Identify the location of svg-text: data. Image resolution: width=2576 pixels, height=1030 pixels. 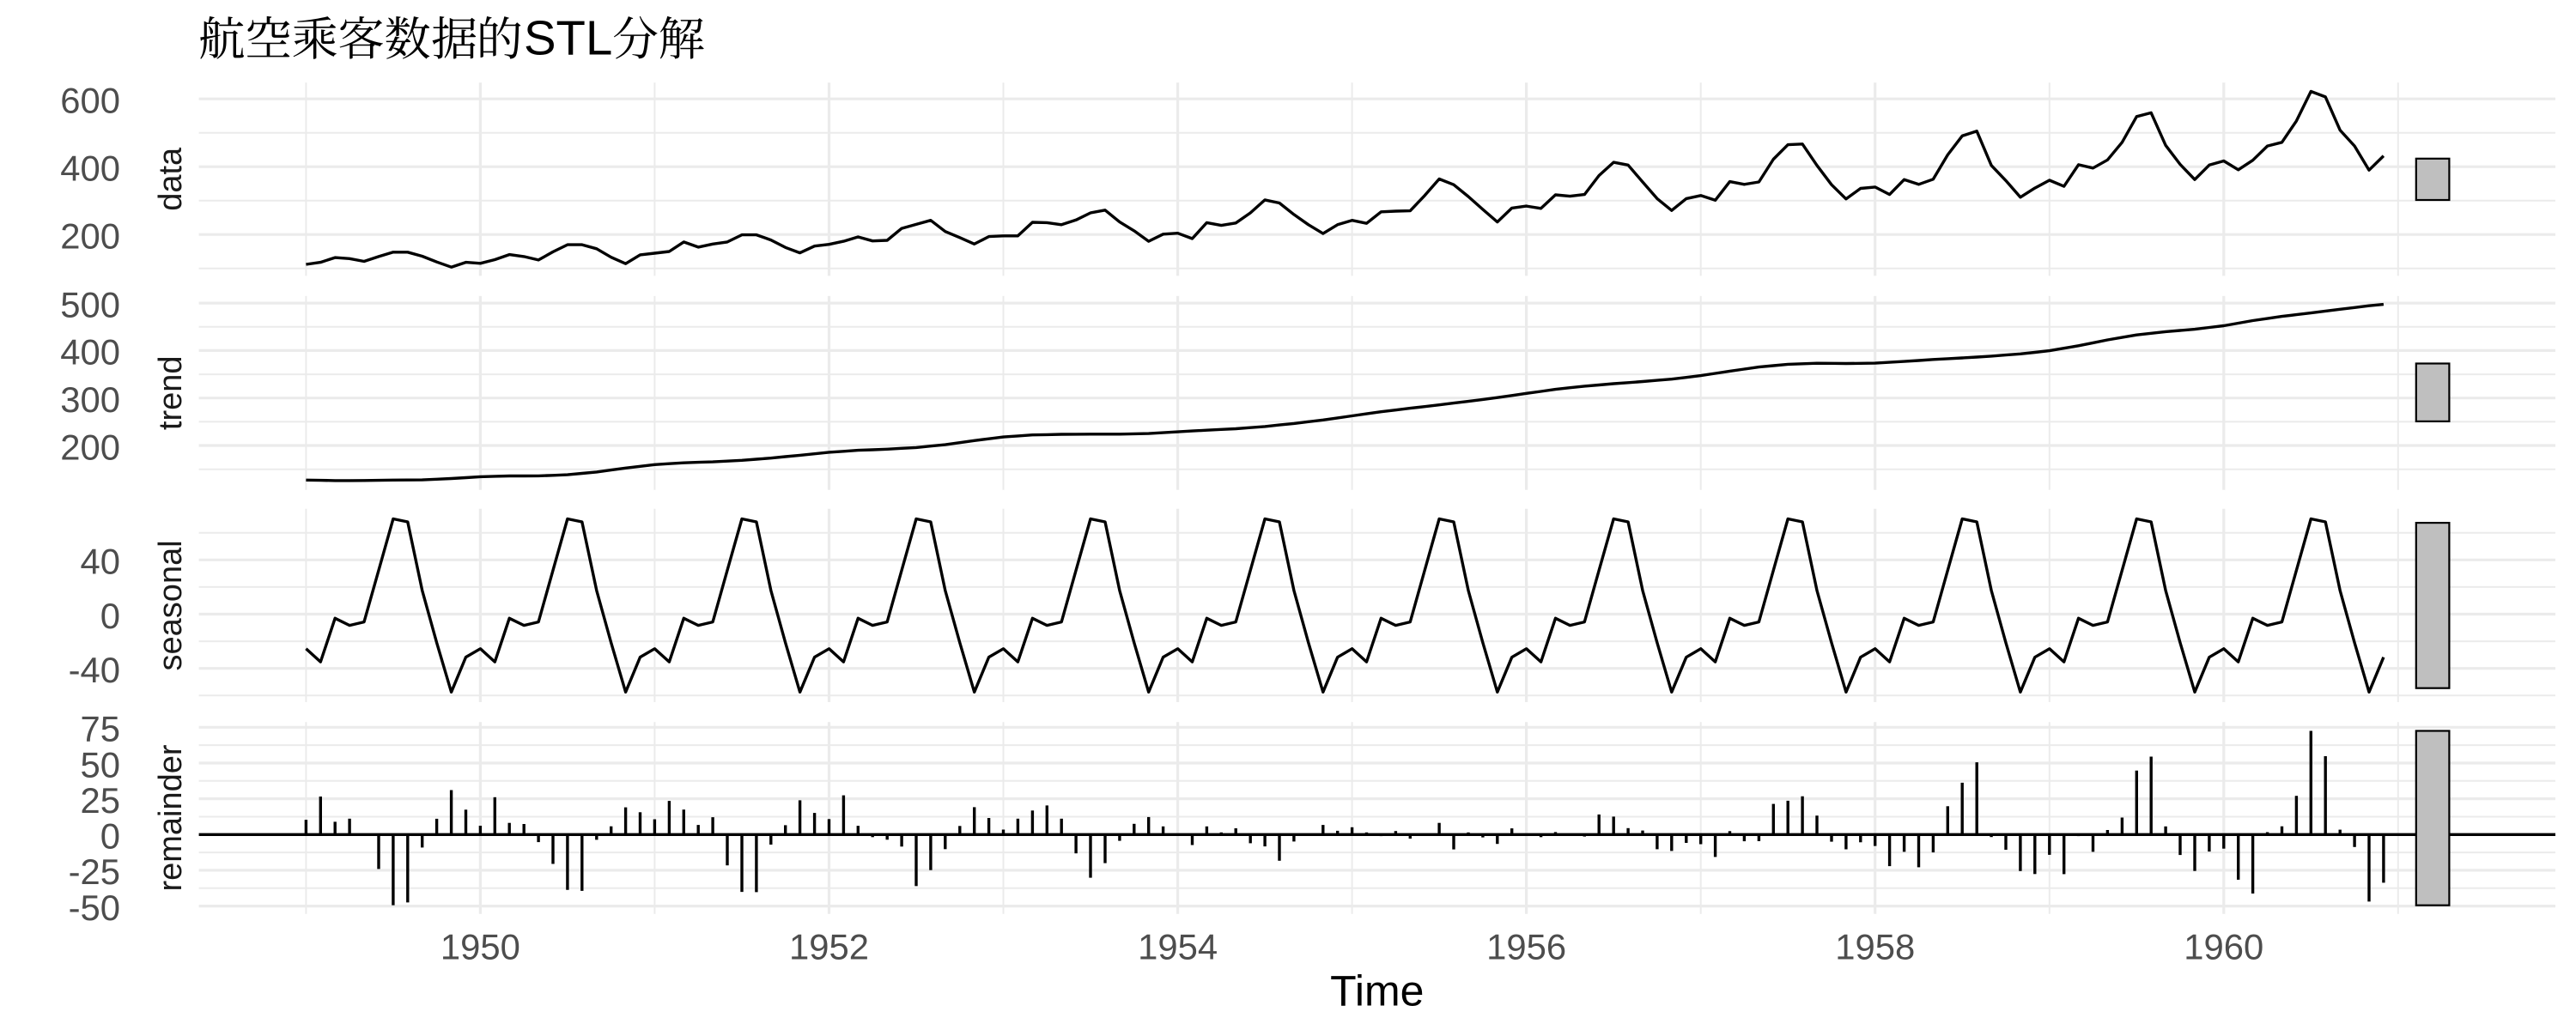
(171, 179).